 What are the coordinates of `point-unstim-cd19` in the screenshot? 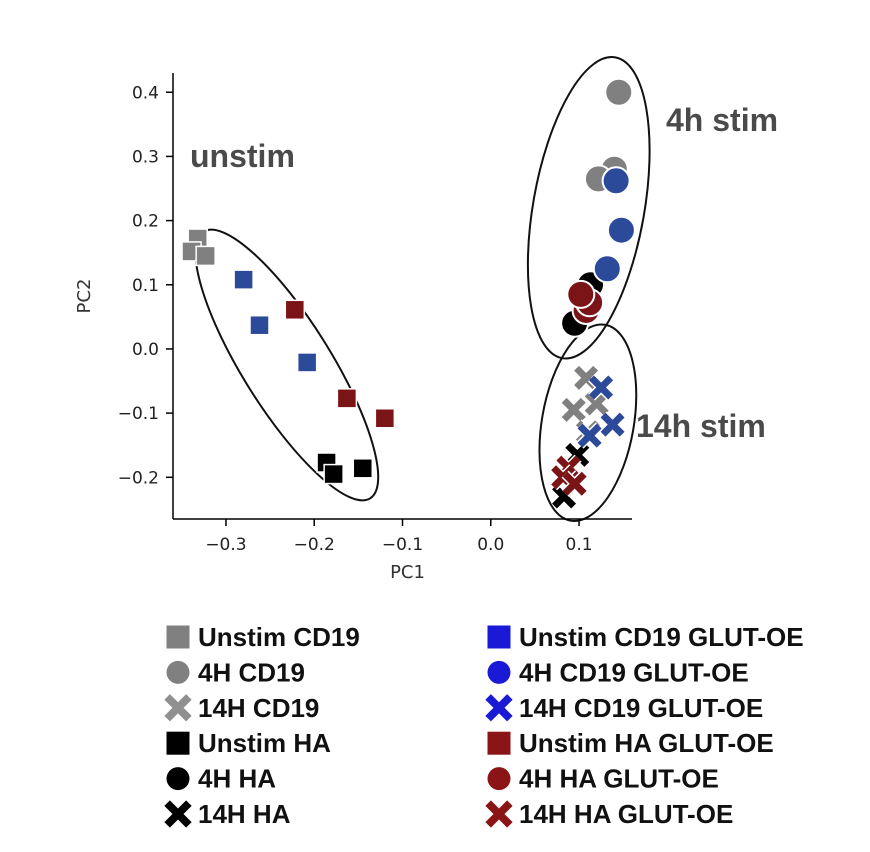 It's located at (205, 256).